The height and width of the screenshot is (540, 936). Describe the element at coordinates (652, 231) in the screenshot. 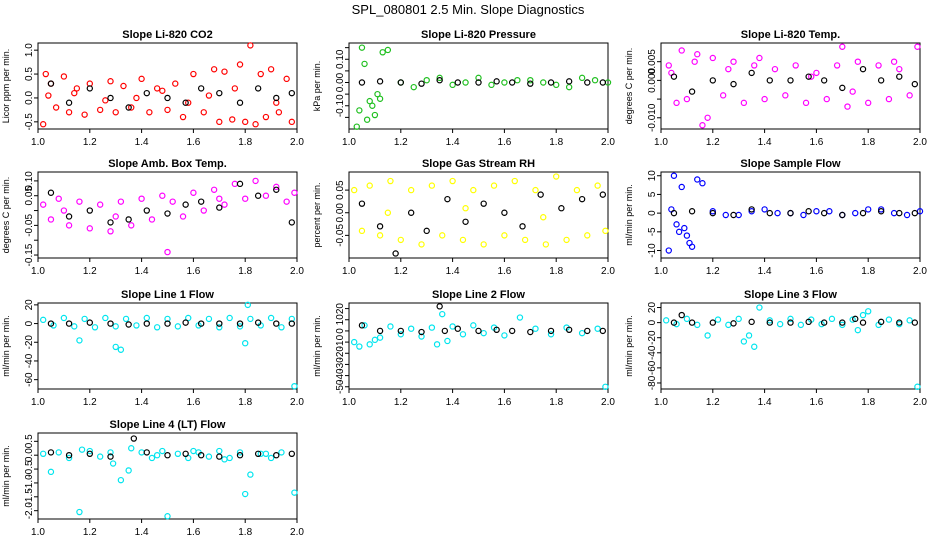

I see `y-tick-label: -5` at that location.